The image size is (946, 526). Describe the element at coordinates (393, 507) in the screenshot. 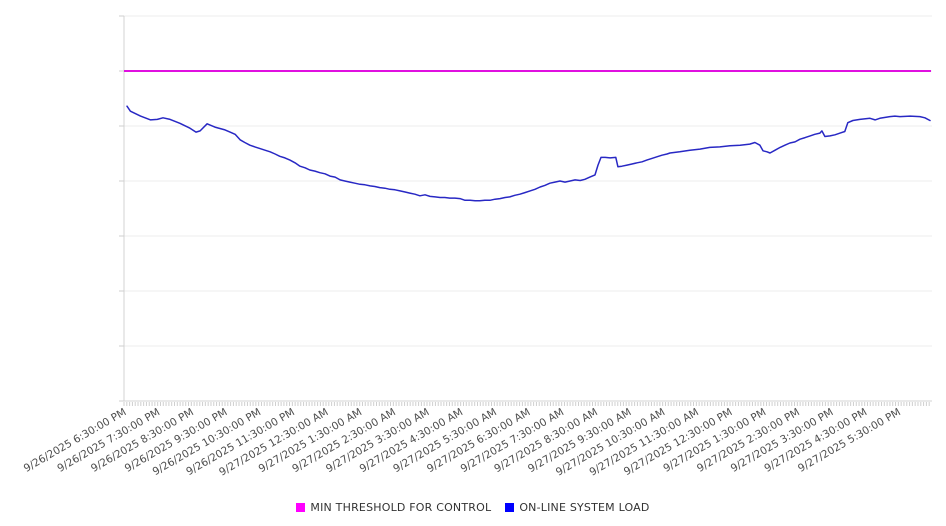

I see `legend-item-min-threshold: MIN THRESHOLD FOR CONTROL` at that location.